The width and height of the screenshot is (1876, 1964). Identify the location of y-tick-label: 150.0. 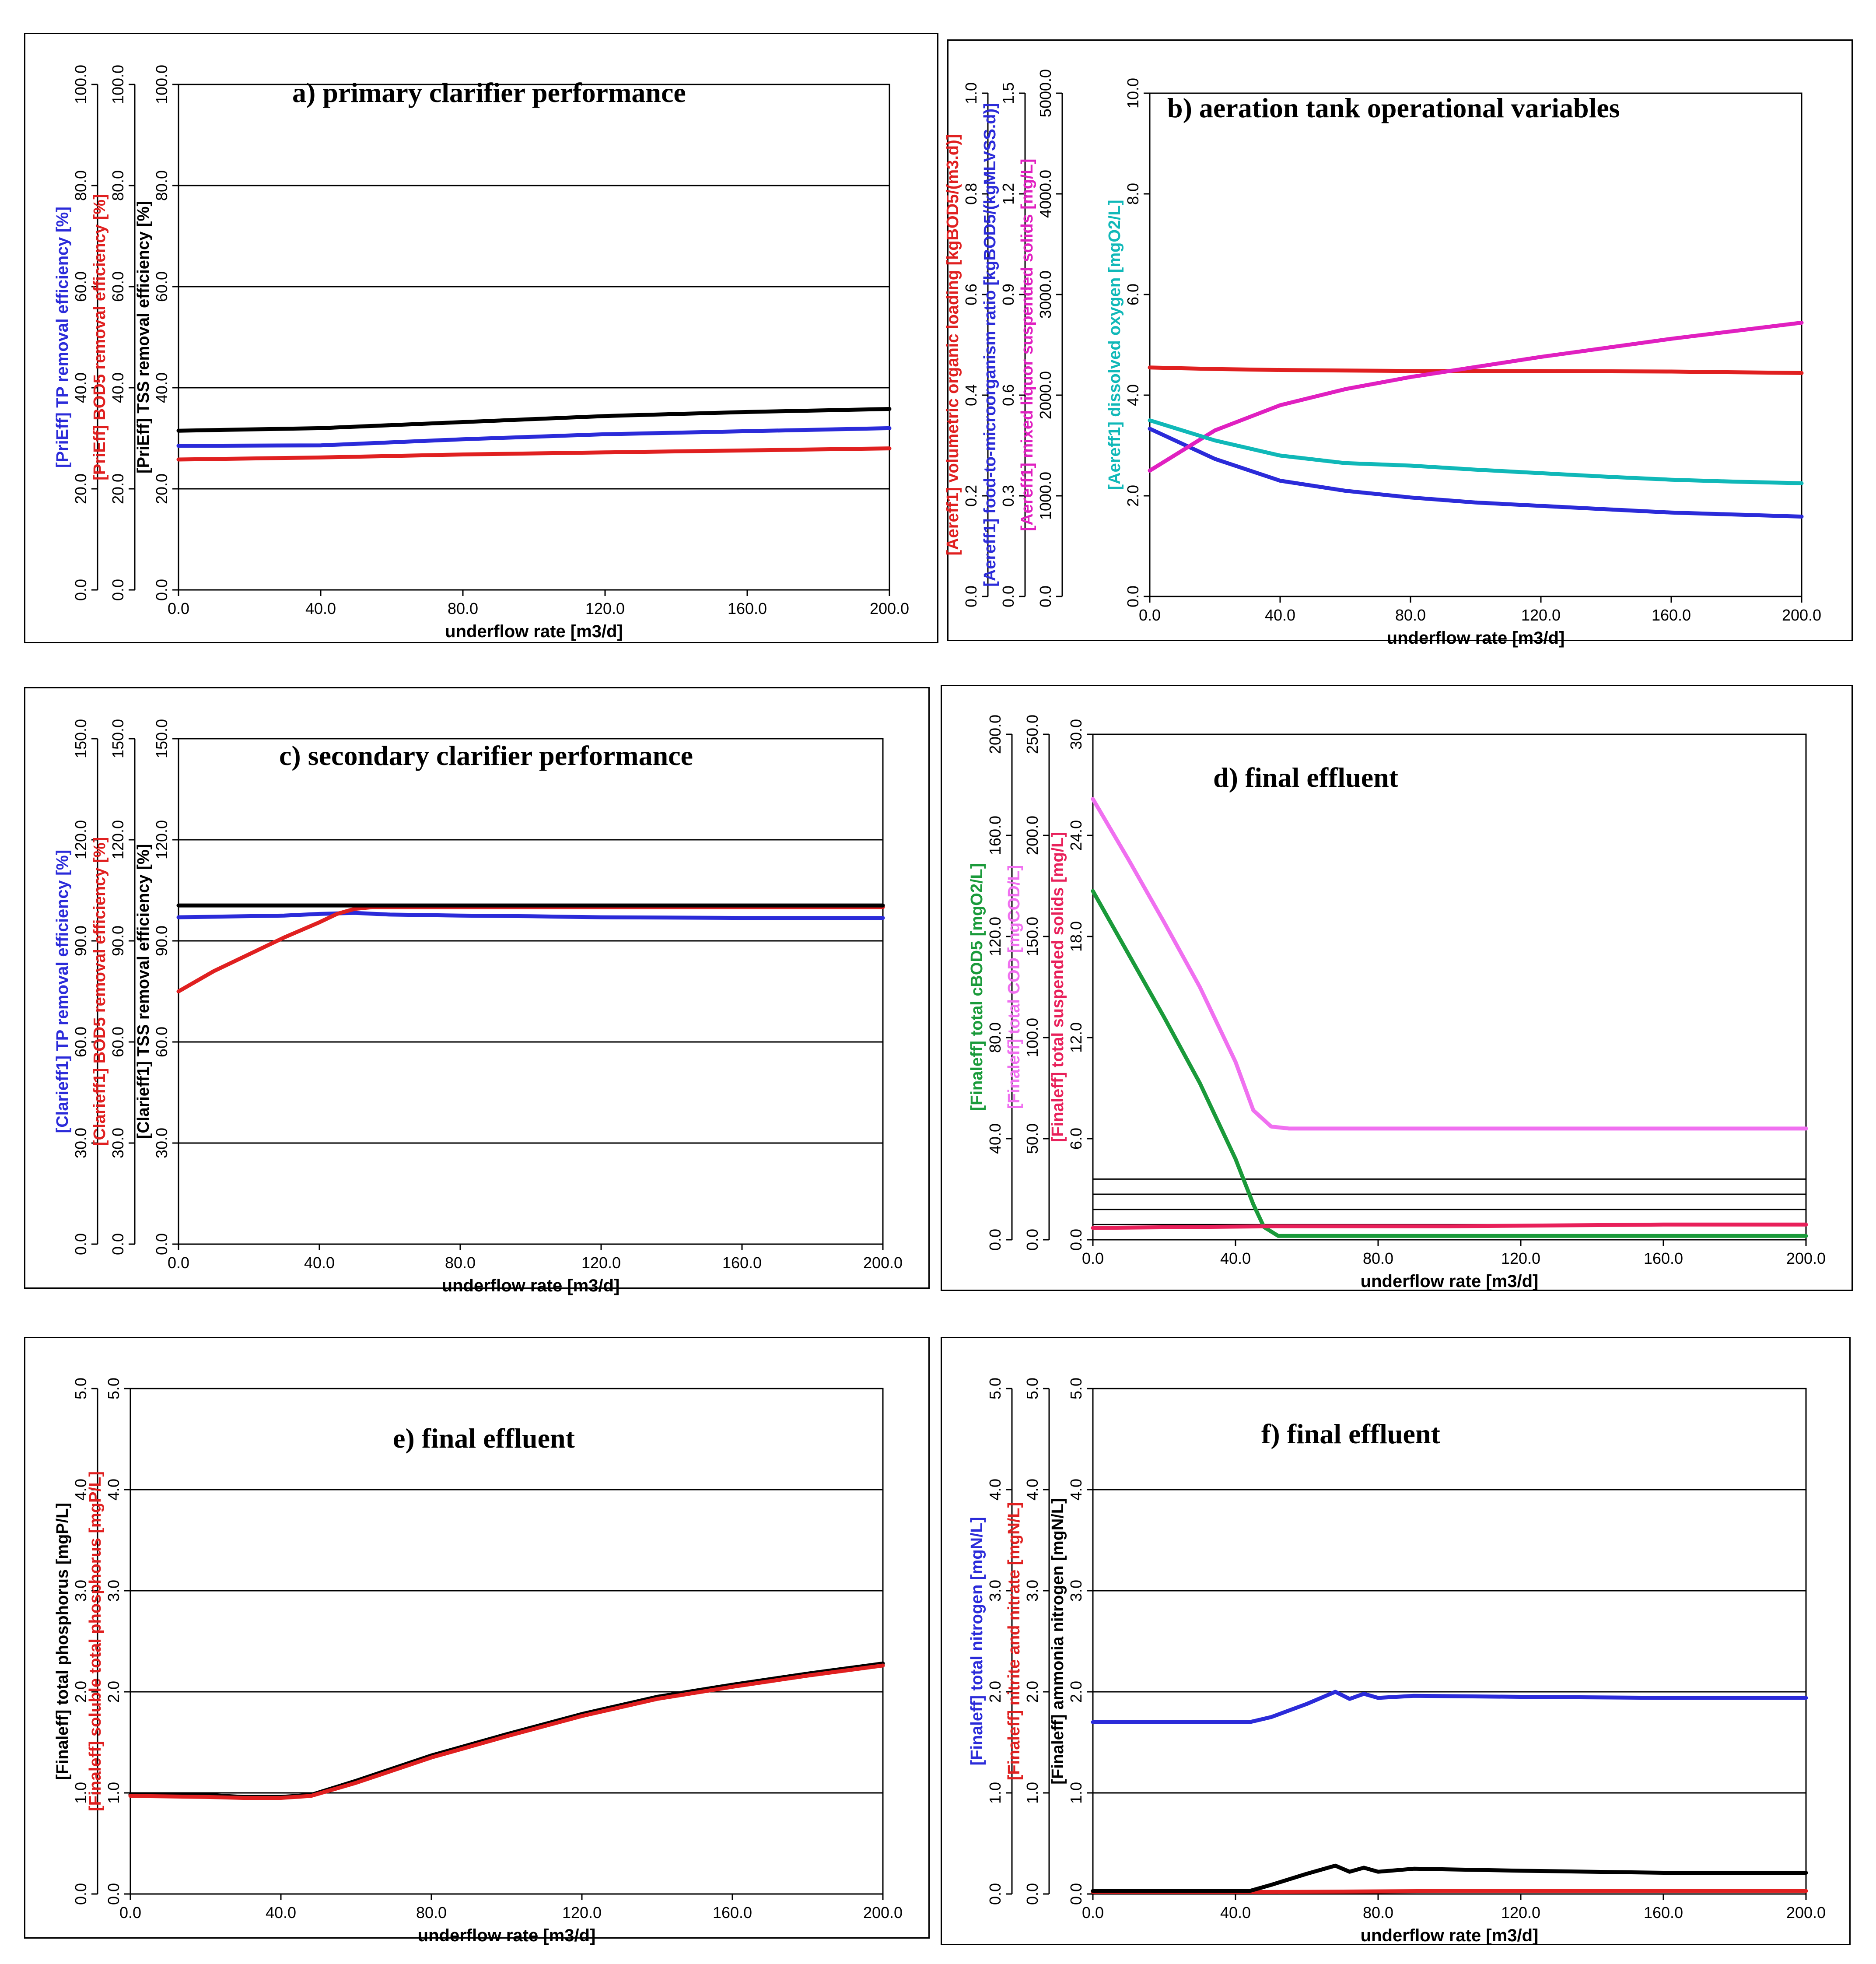
(162, 739).